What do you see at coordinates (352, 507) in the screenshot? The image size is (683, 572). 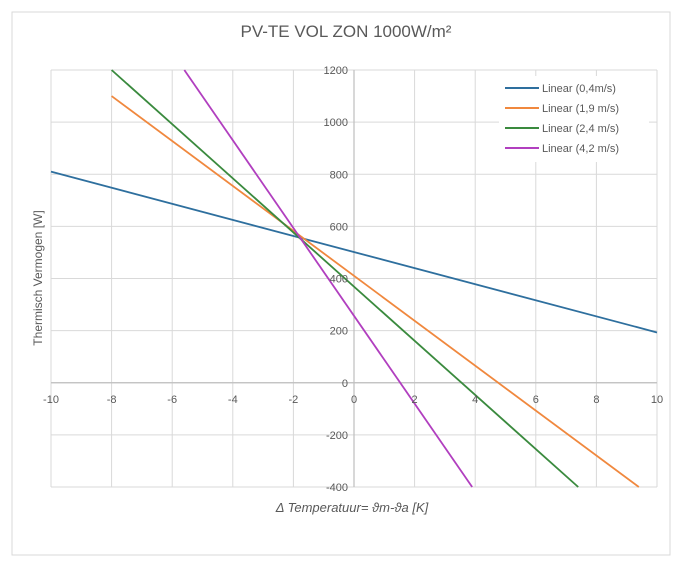 I see `x-axis-label: Δ Temperatuur= ϑm-ϑa [K]` at bounding box center [352, 507].